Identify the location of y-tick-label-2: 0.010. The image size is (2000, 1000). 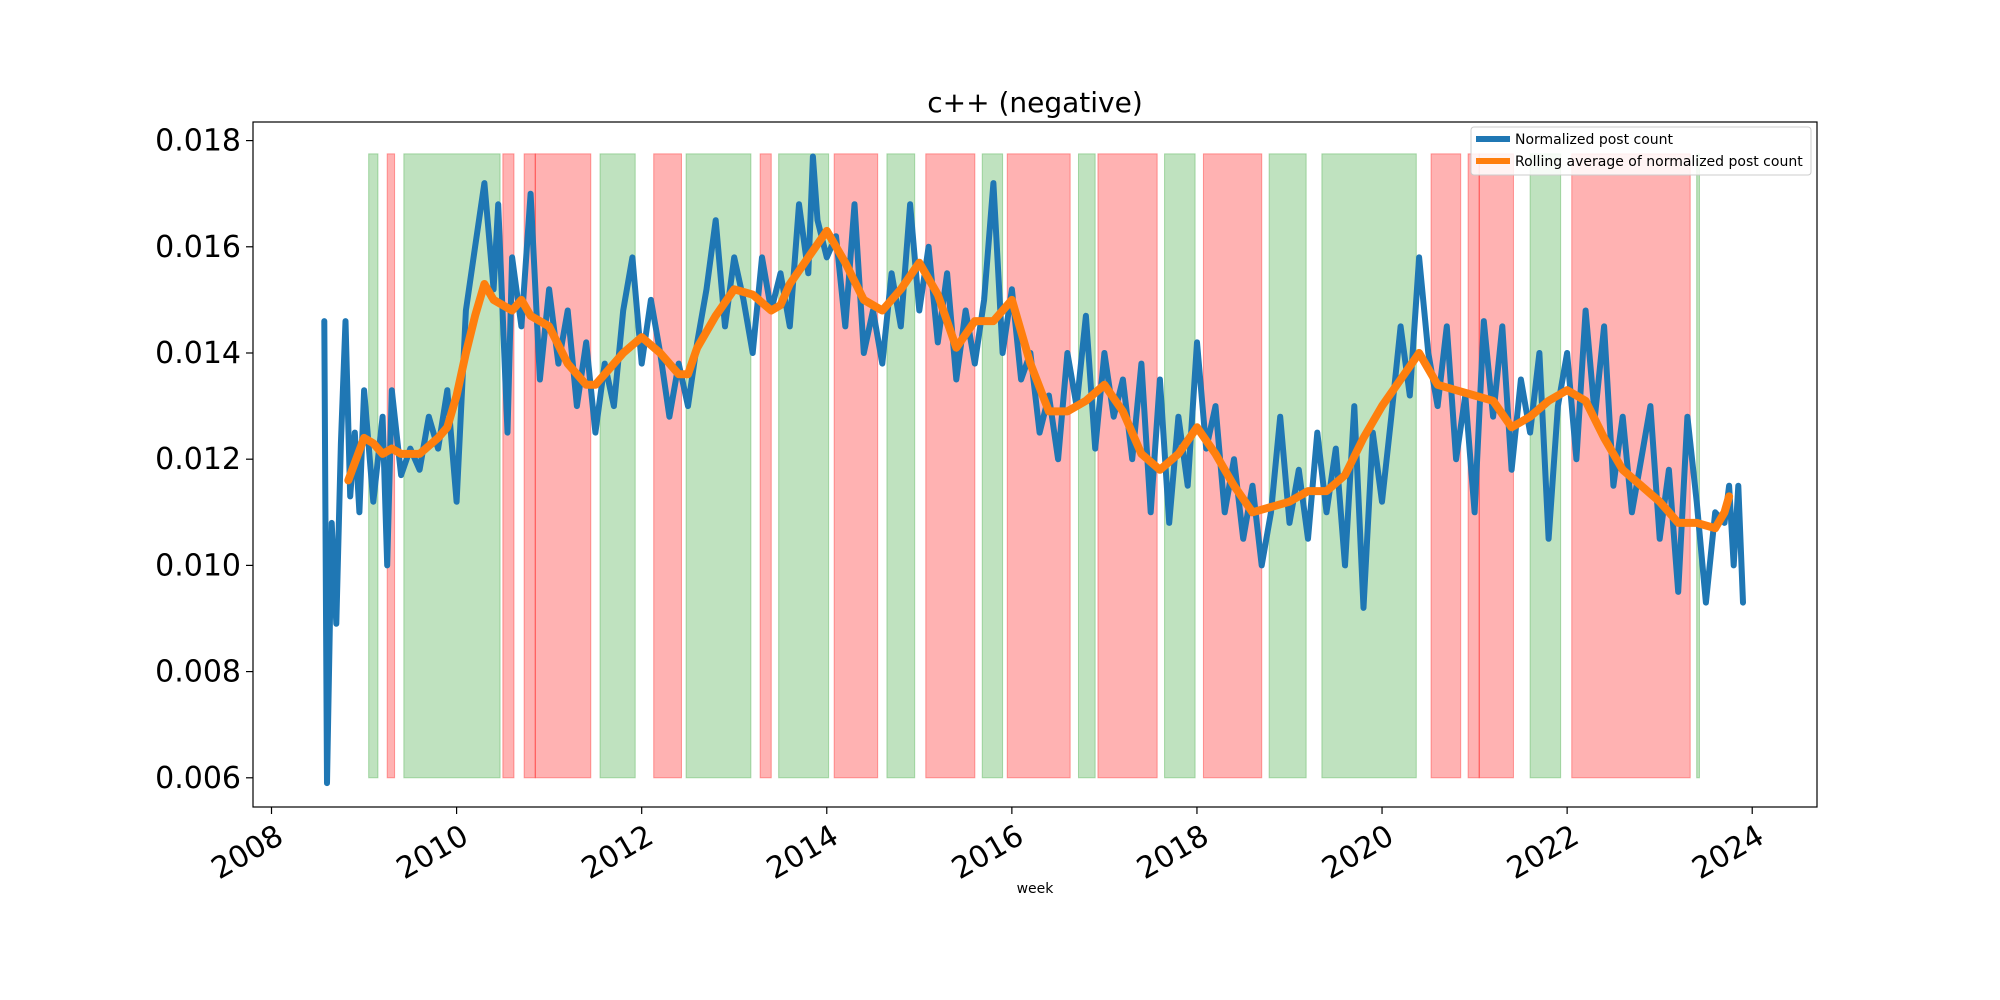
(198, 565).